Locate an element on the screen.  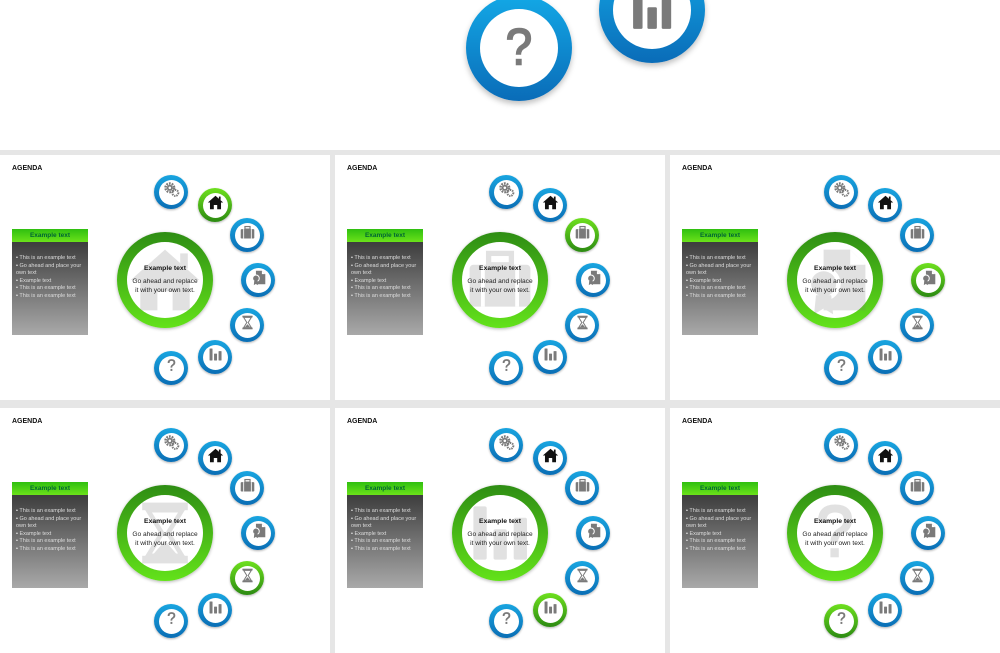
watermark-bar-chart-icon is located at coordinates (500, 533).